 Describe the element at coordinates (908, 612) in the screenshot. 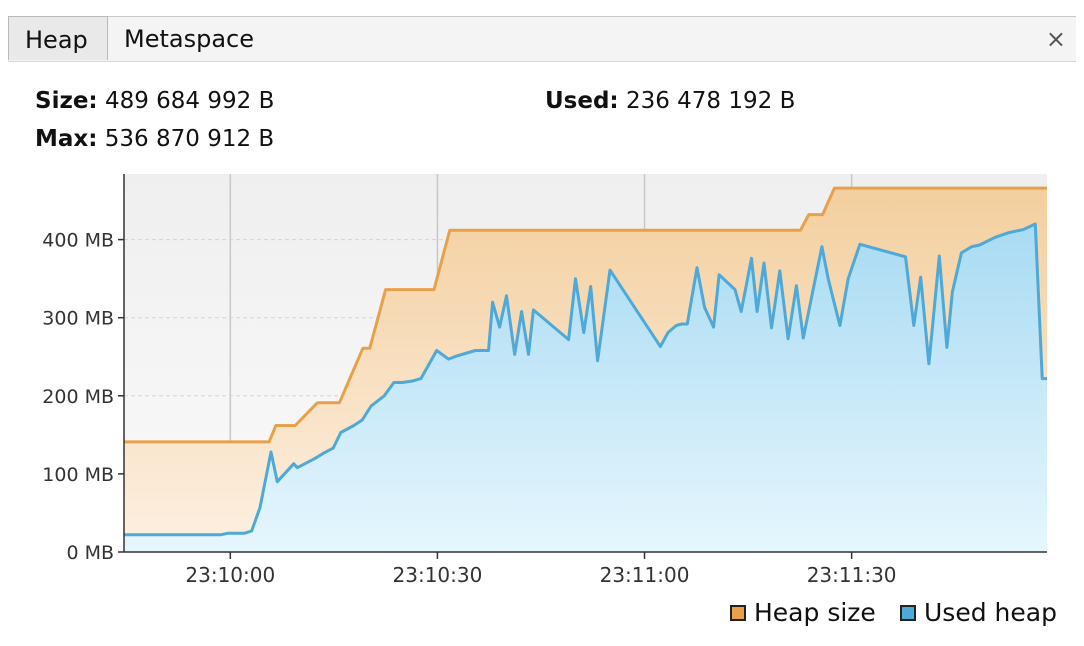

I see `used-heap-swatch` at that location.